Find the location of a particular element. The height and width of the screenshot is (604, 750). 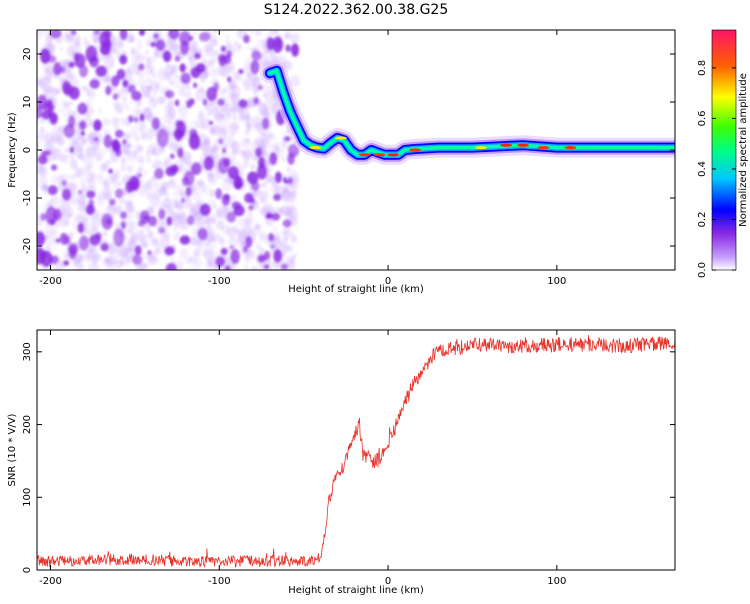

colorbar-tick-label: 0.4 is located at coordinates (702, 169).